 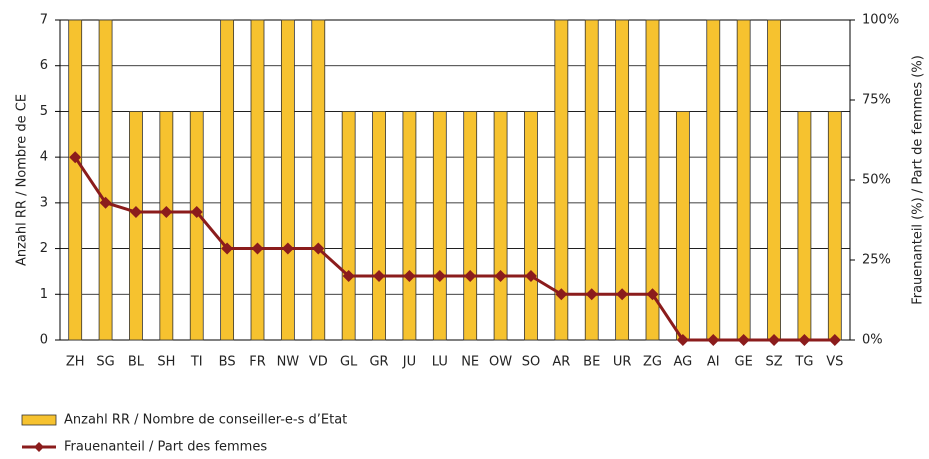 I want to click on x-tick-label: FR, so click(x=257, y=362).